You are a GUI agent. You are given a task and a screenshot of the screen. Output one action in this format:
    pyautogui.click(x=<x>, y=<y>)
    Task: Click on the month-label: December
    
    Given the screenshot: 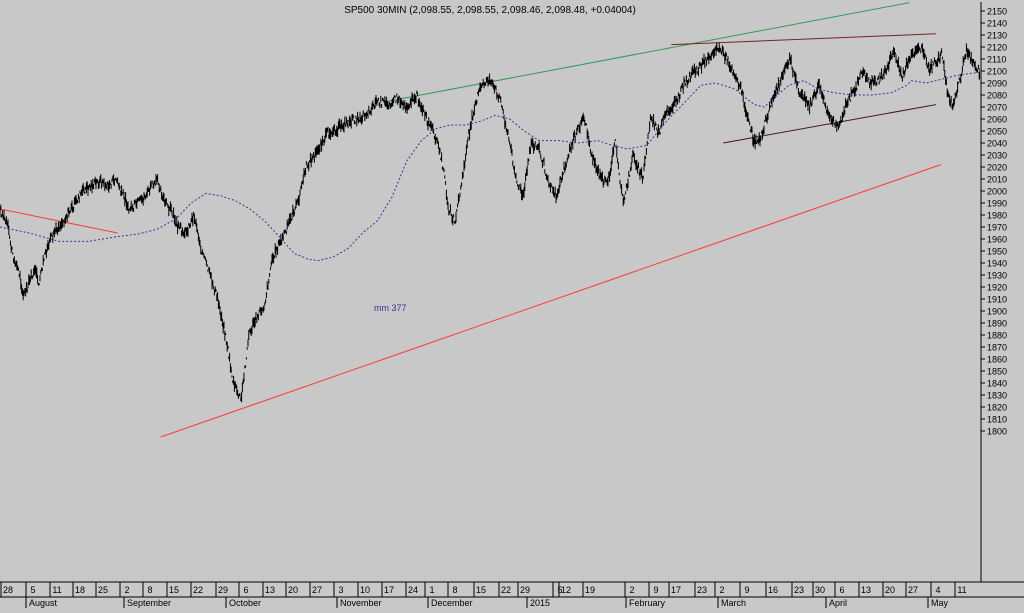 What is the action you would take?
    pyautogui.click(x=452, y=603)
    